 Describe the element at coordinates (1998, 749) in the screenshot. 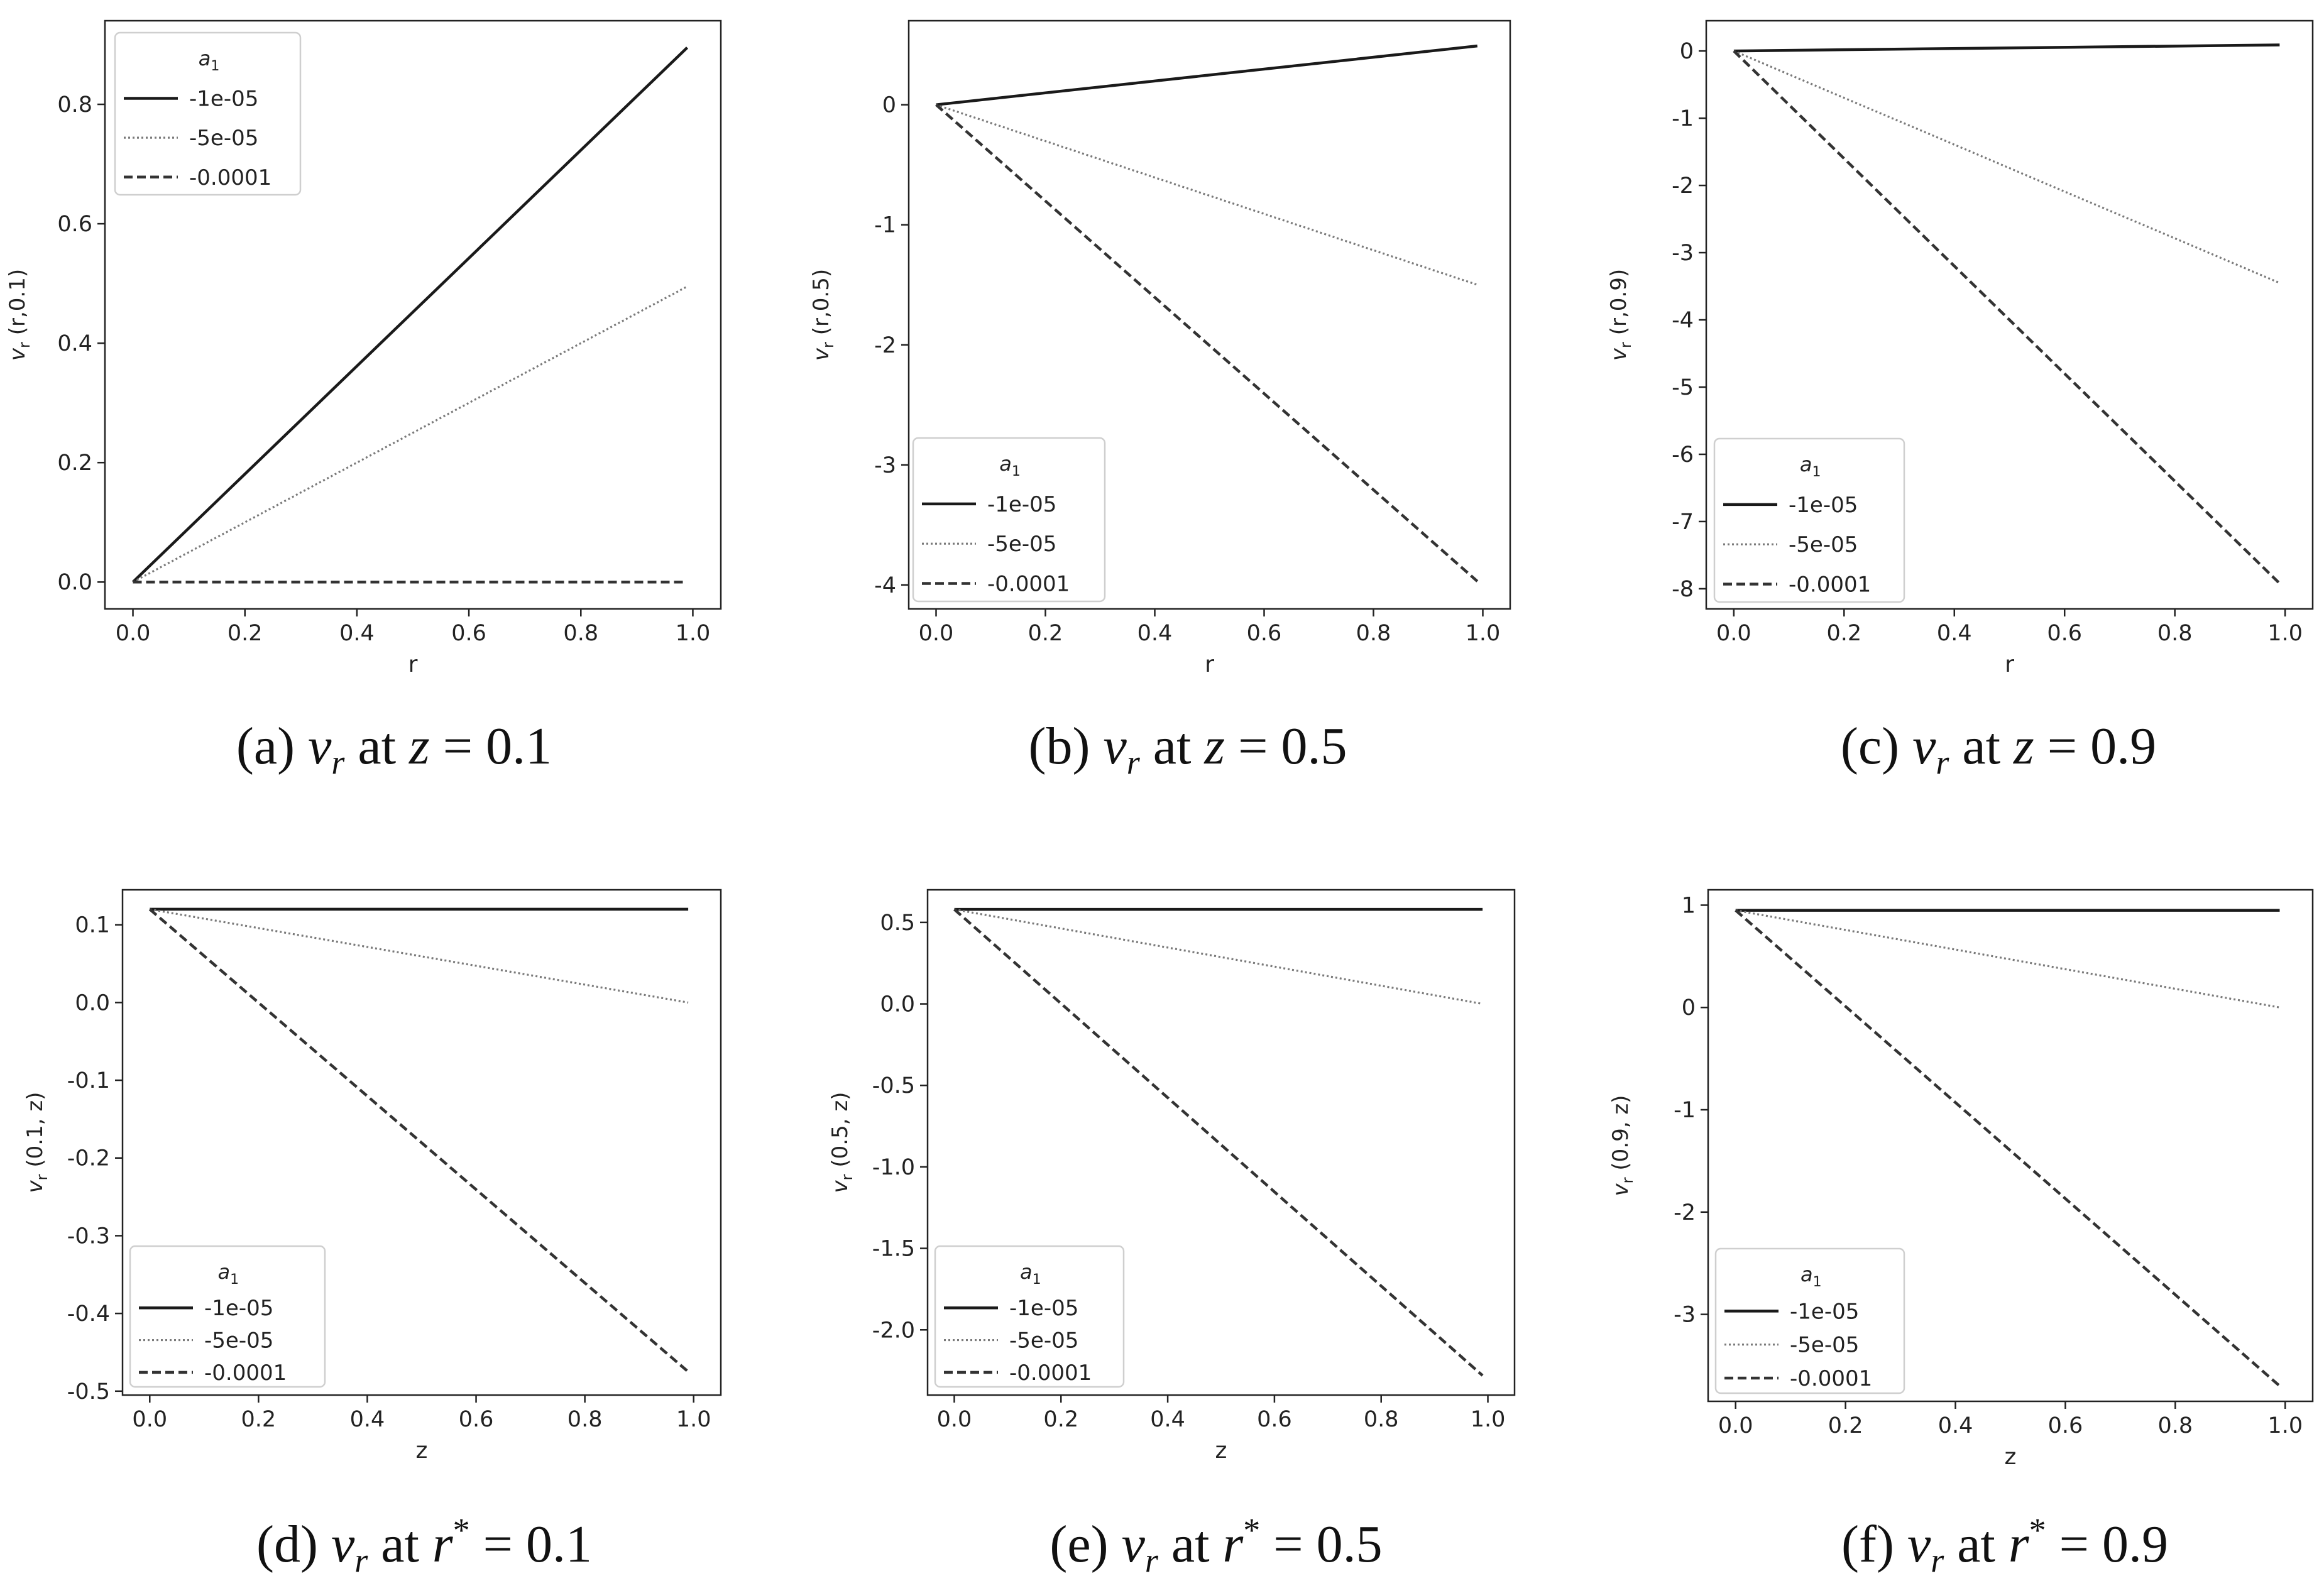

I see `panel-caption: (c) vr at z = 0.9` at that location.